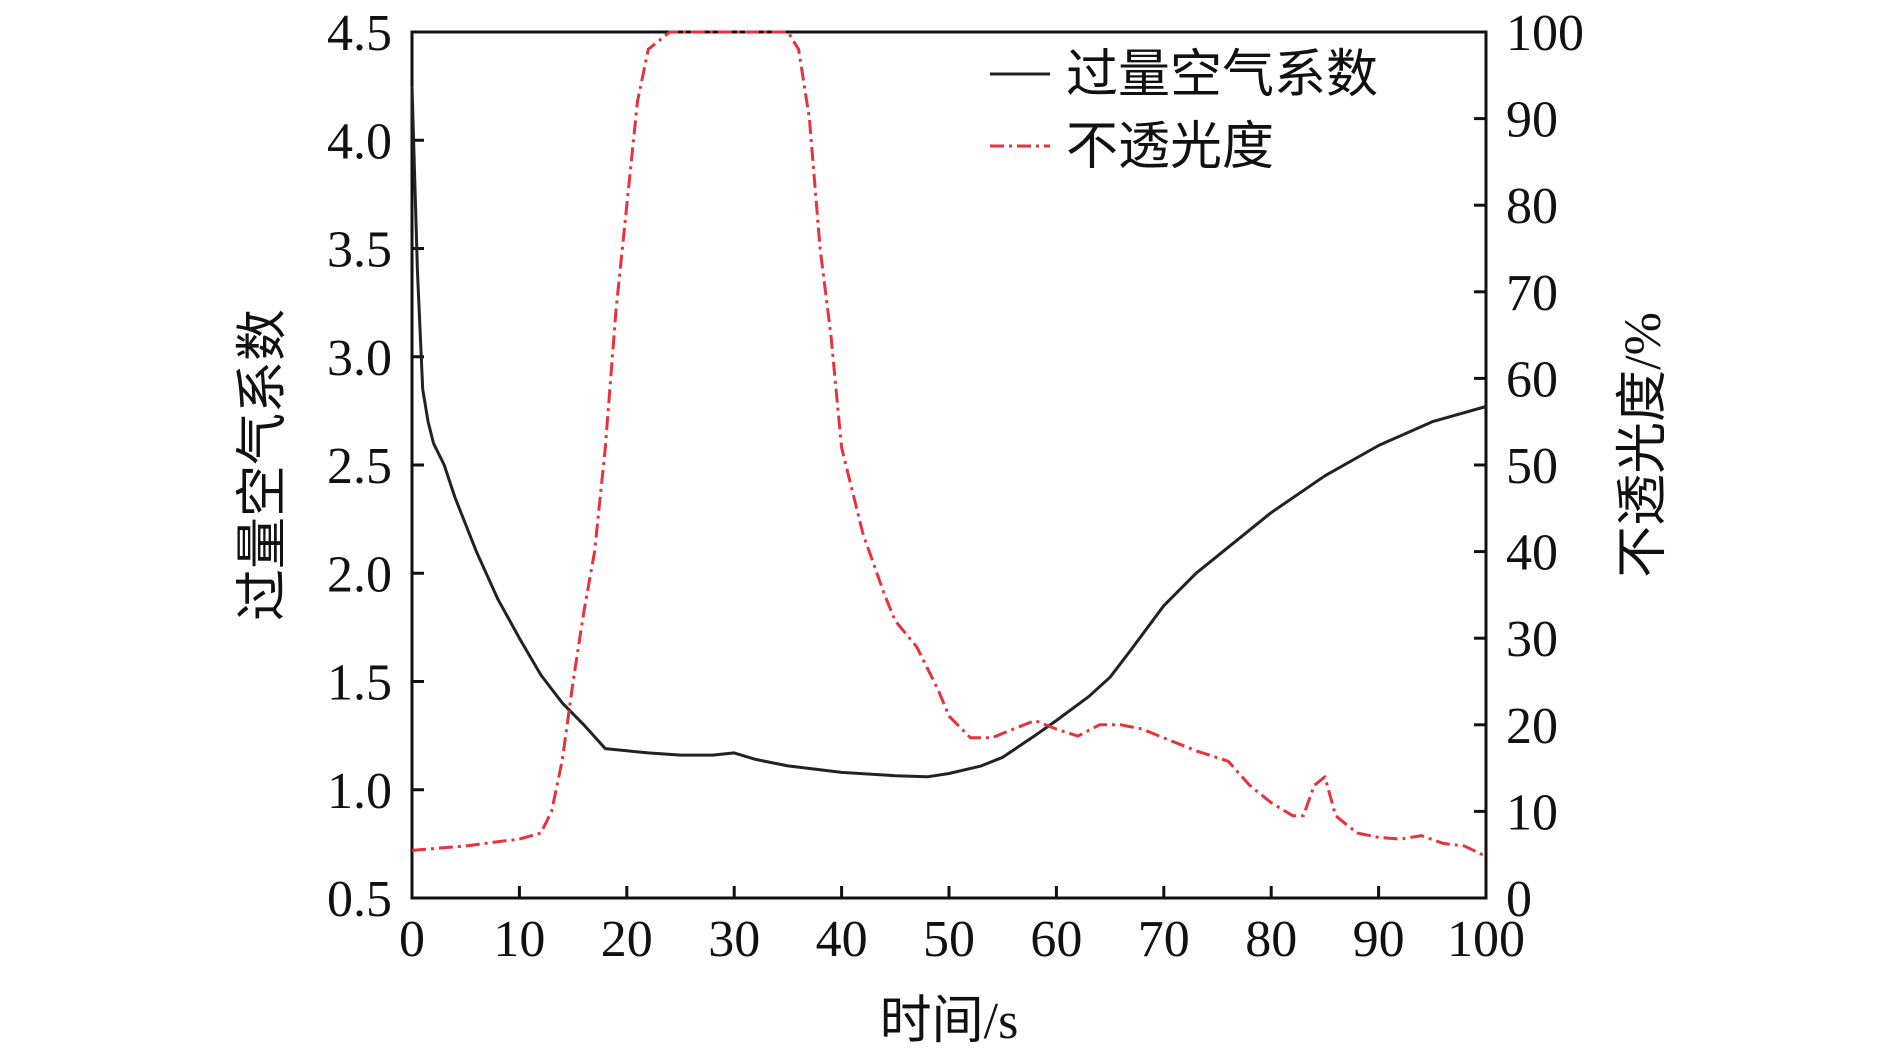  What do you see at coordinates (1379, 939) in the screenshot?
I see `x-tick-label: 90` at bounding box center [1379, 939].